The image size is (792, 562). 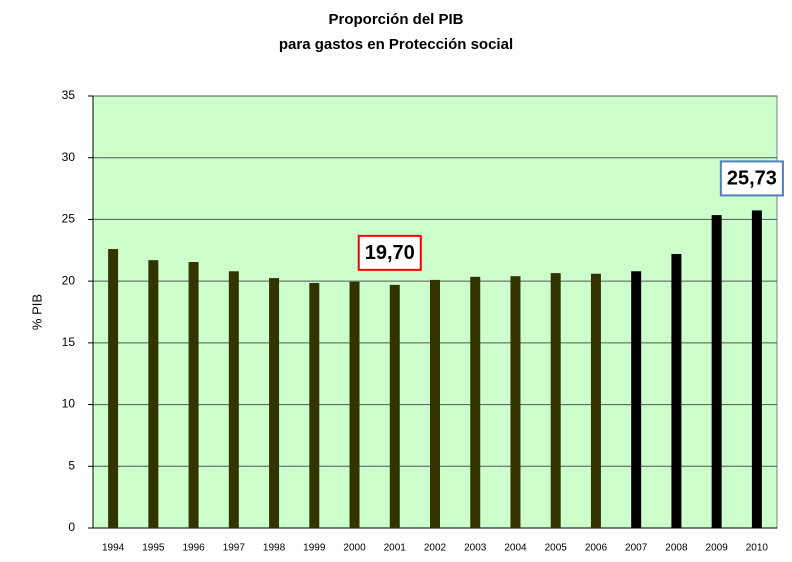 I want to click on x-tick-label: 2010, so click(x=757, y=548).